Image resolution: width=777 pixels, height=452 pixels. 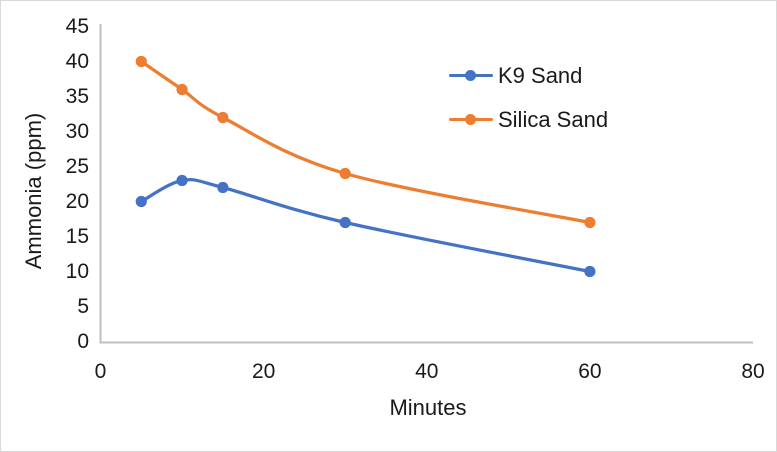 What do you see at coordinates (83, 306) in the screenshot?
I see `y-tick-label: 5` at bounding box center [83, 306].